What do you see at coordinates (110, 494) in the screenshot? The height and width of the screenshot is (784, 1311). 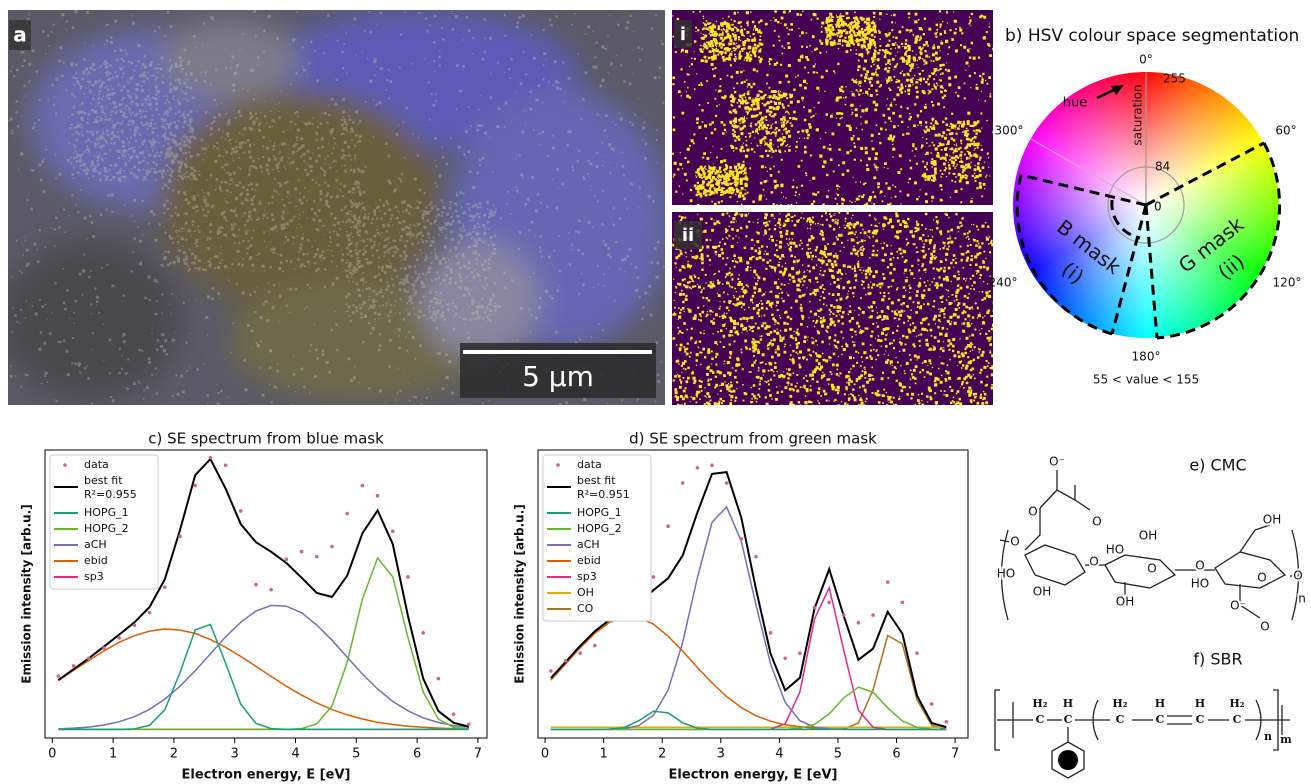 I see `r-squared: R²=0.955` at bounding box center [110, 494].